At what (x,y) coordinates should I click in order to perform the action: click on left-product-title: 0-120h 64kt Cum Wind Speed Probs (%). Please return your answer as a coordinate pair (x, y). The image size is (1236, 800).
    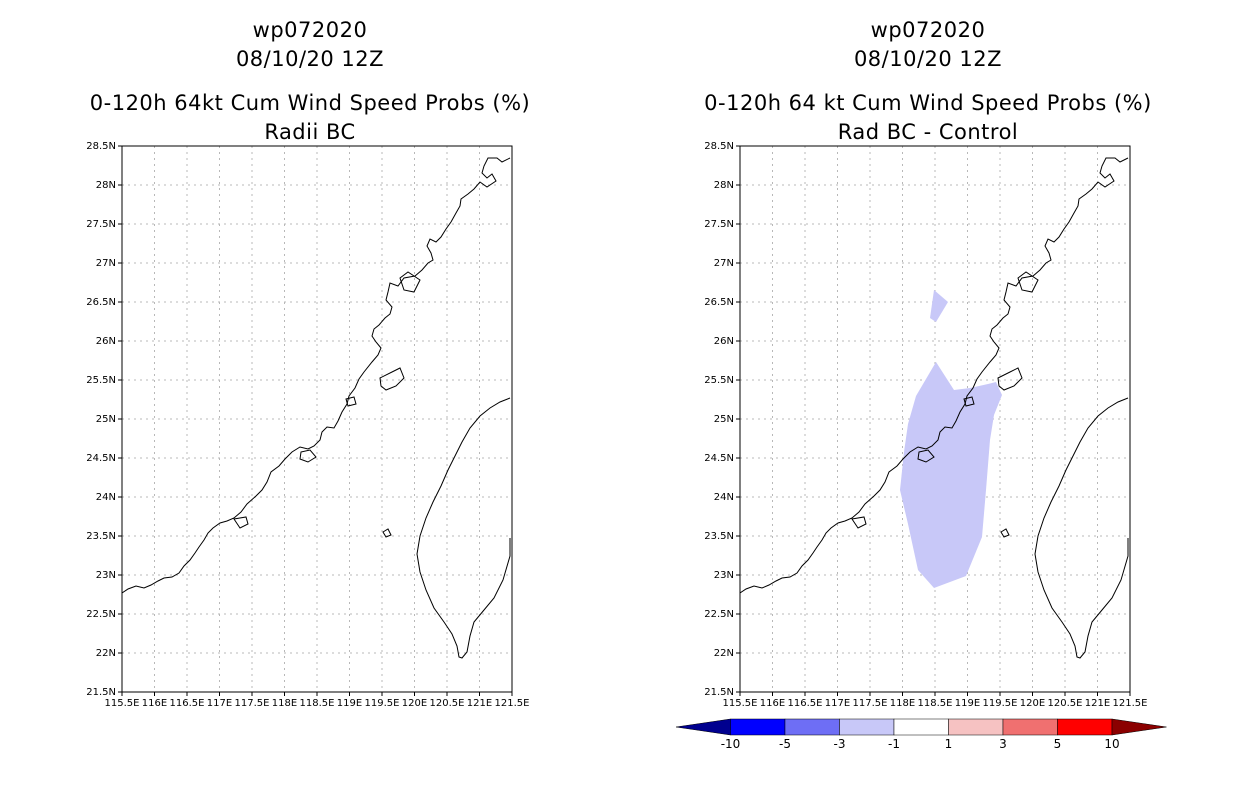
    Looking at the image, I should click on (310, 103).